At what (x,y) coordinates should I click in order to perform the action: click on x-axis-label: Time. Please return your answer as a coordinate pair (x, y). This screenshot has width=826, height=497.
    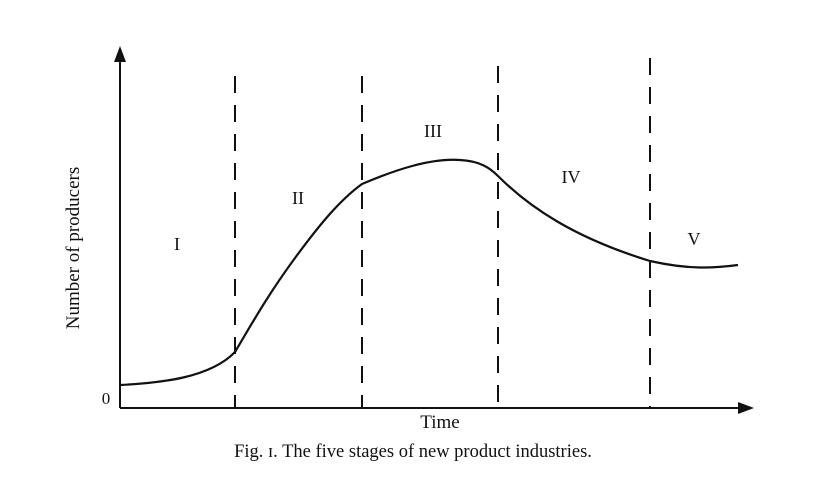
    Looking at the image, I should click on (439, 422).